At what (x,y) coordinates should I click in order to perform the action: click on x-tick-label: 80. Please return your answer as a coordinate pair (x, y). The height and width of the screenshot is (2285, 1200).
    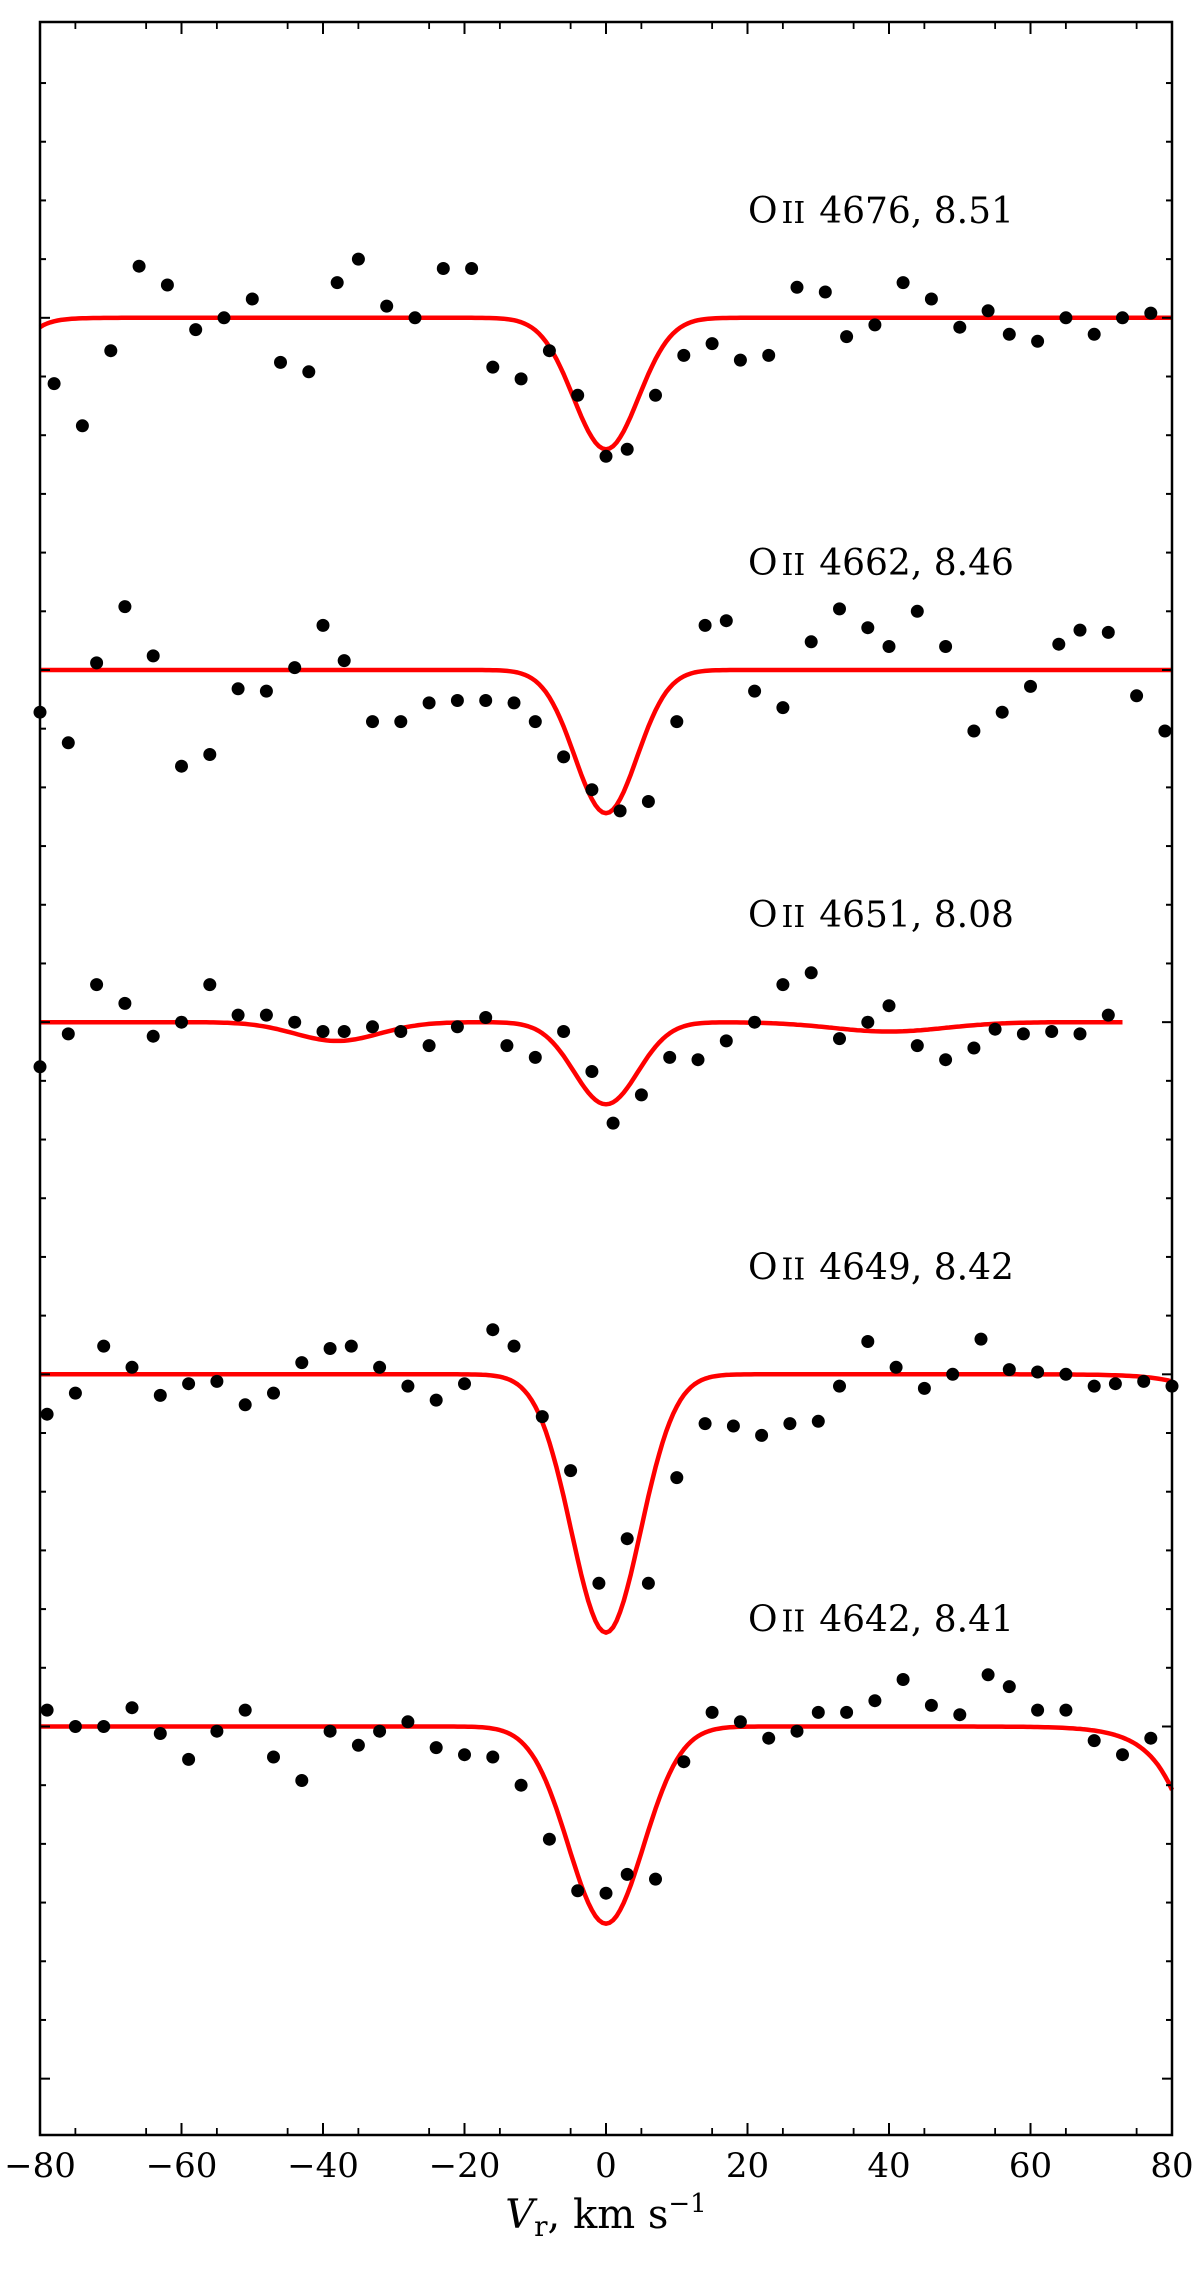
    Looking at the image, I should click on (1171, 2166).